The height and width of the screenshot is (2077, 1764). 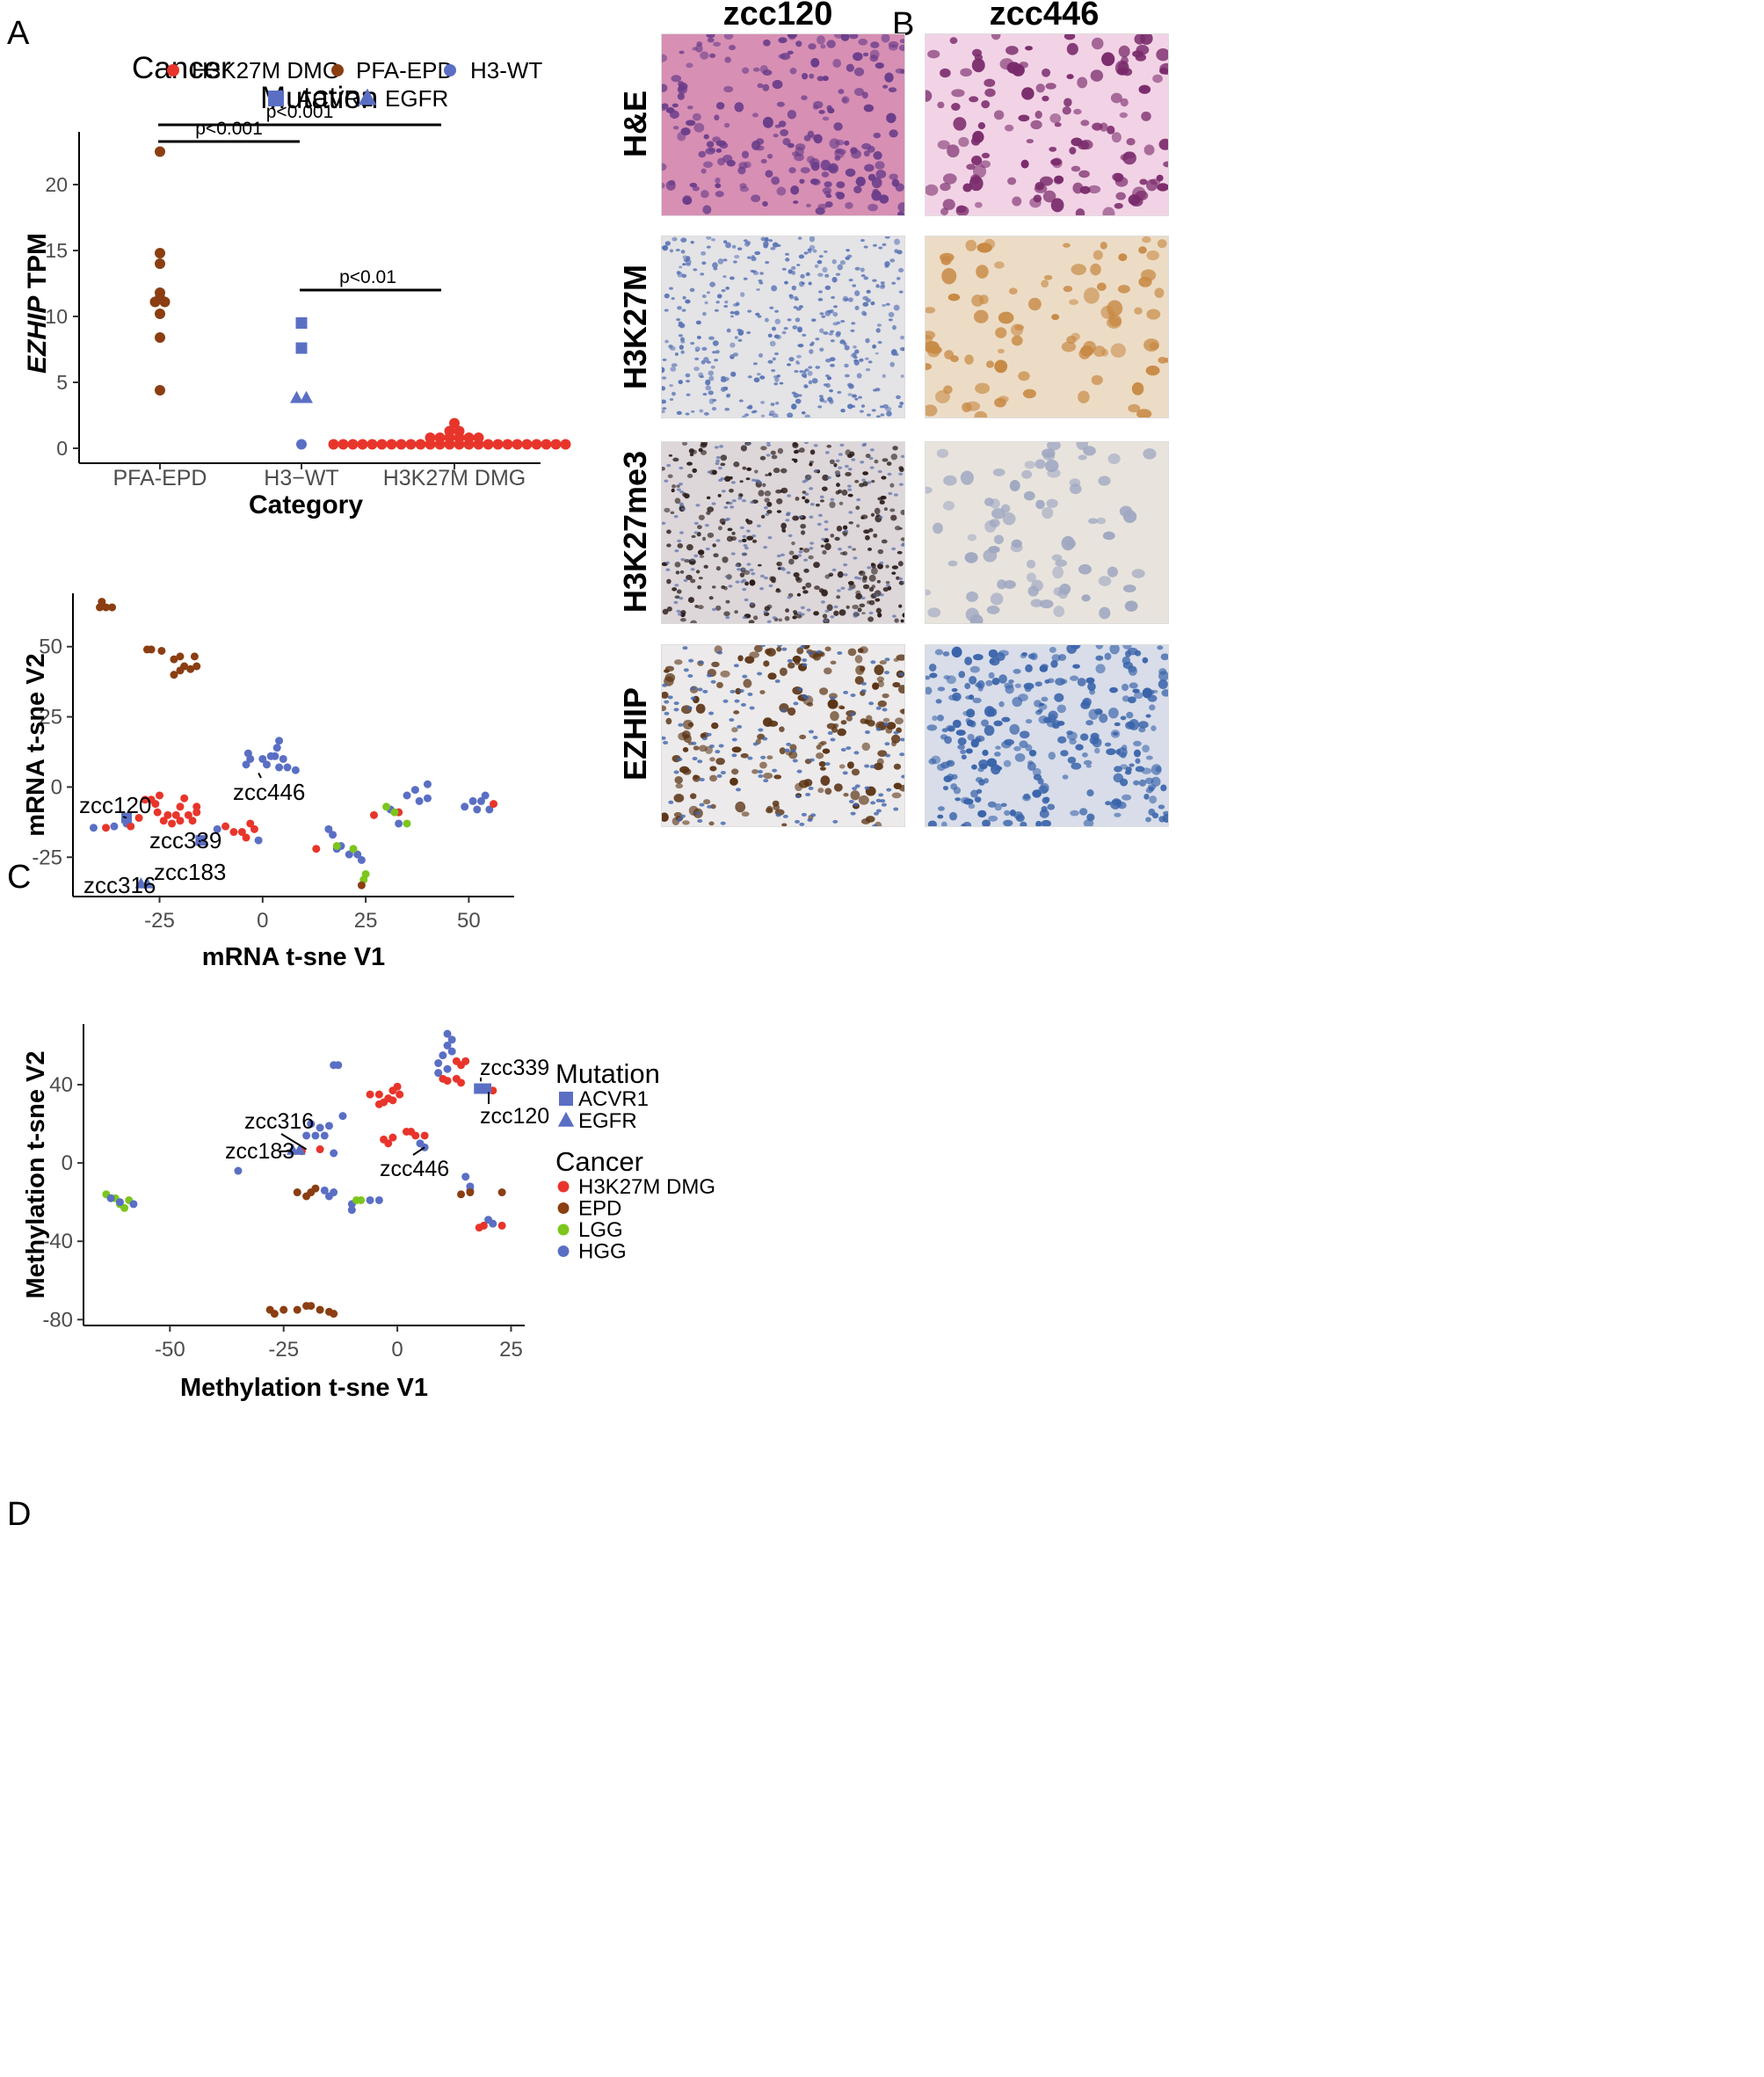 What do you see at coordinates (190, 872) in the screenshot?
I see `annotation-label: zcc183` at bounding box center [190, 872].